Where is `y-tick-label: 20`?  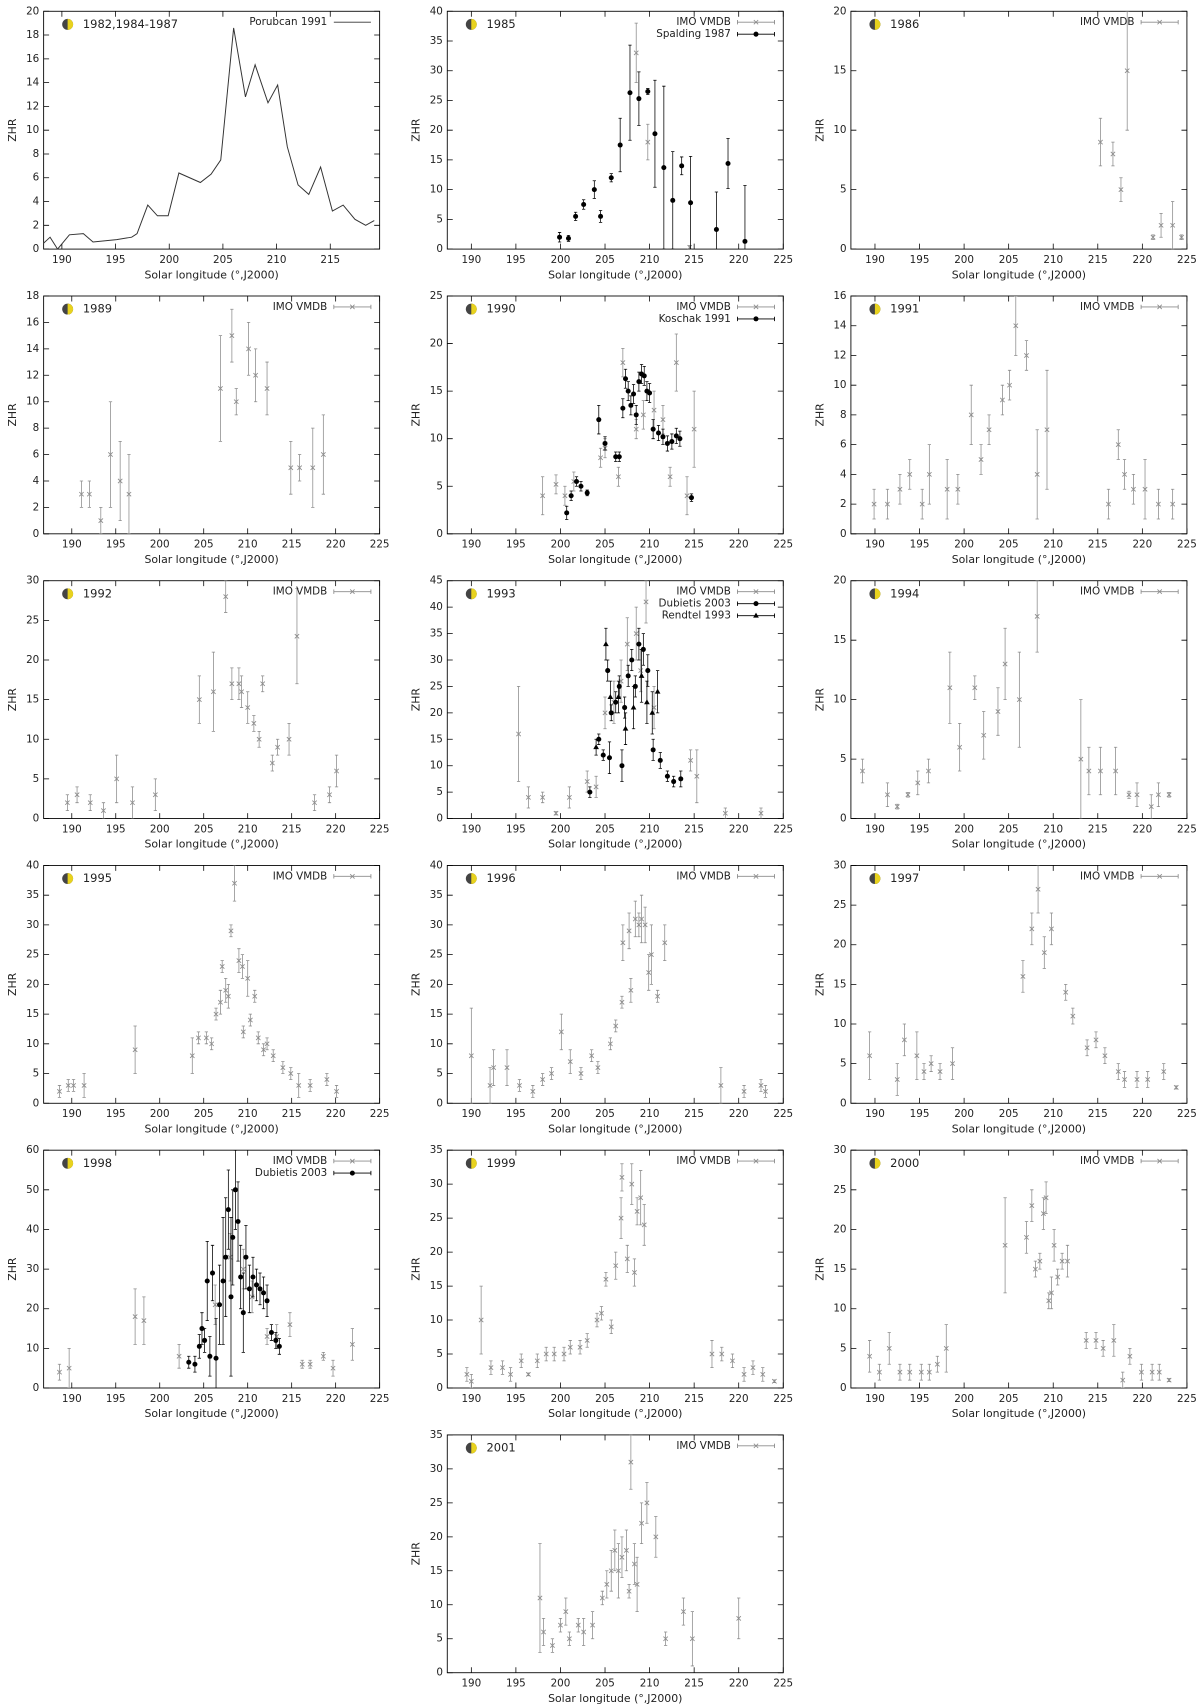
y-tick-label: 20 is located at coordinates (839, 945).